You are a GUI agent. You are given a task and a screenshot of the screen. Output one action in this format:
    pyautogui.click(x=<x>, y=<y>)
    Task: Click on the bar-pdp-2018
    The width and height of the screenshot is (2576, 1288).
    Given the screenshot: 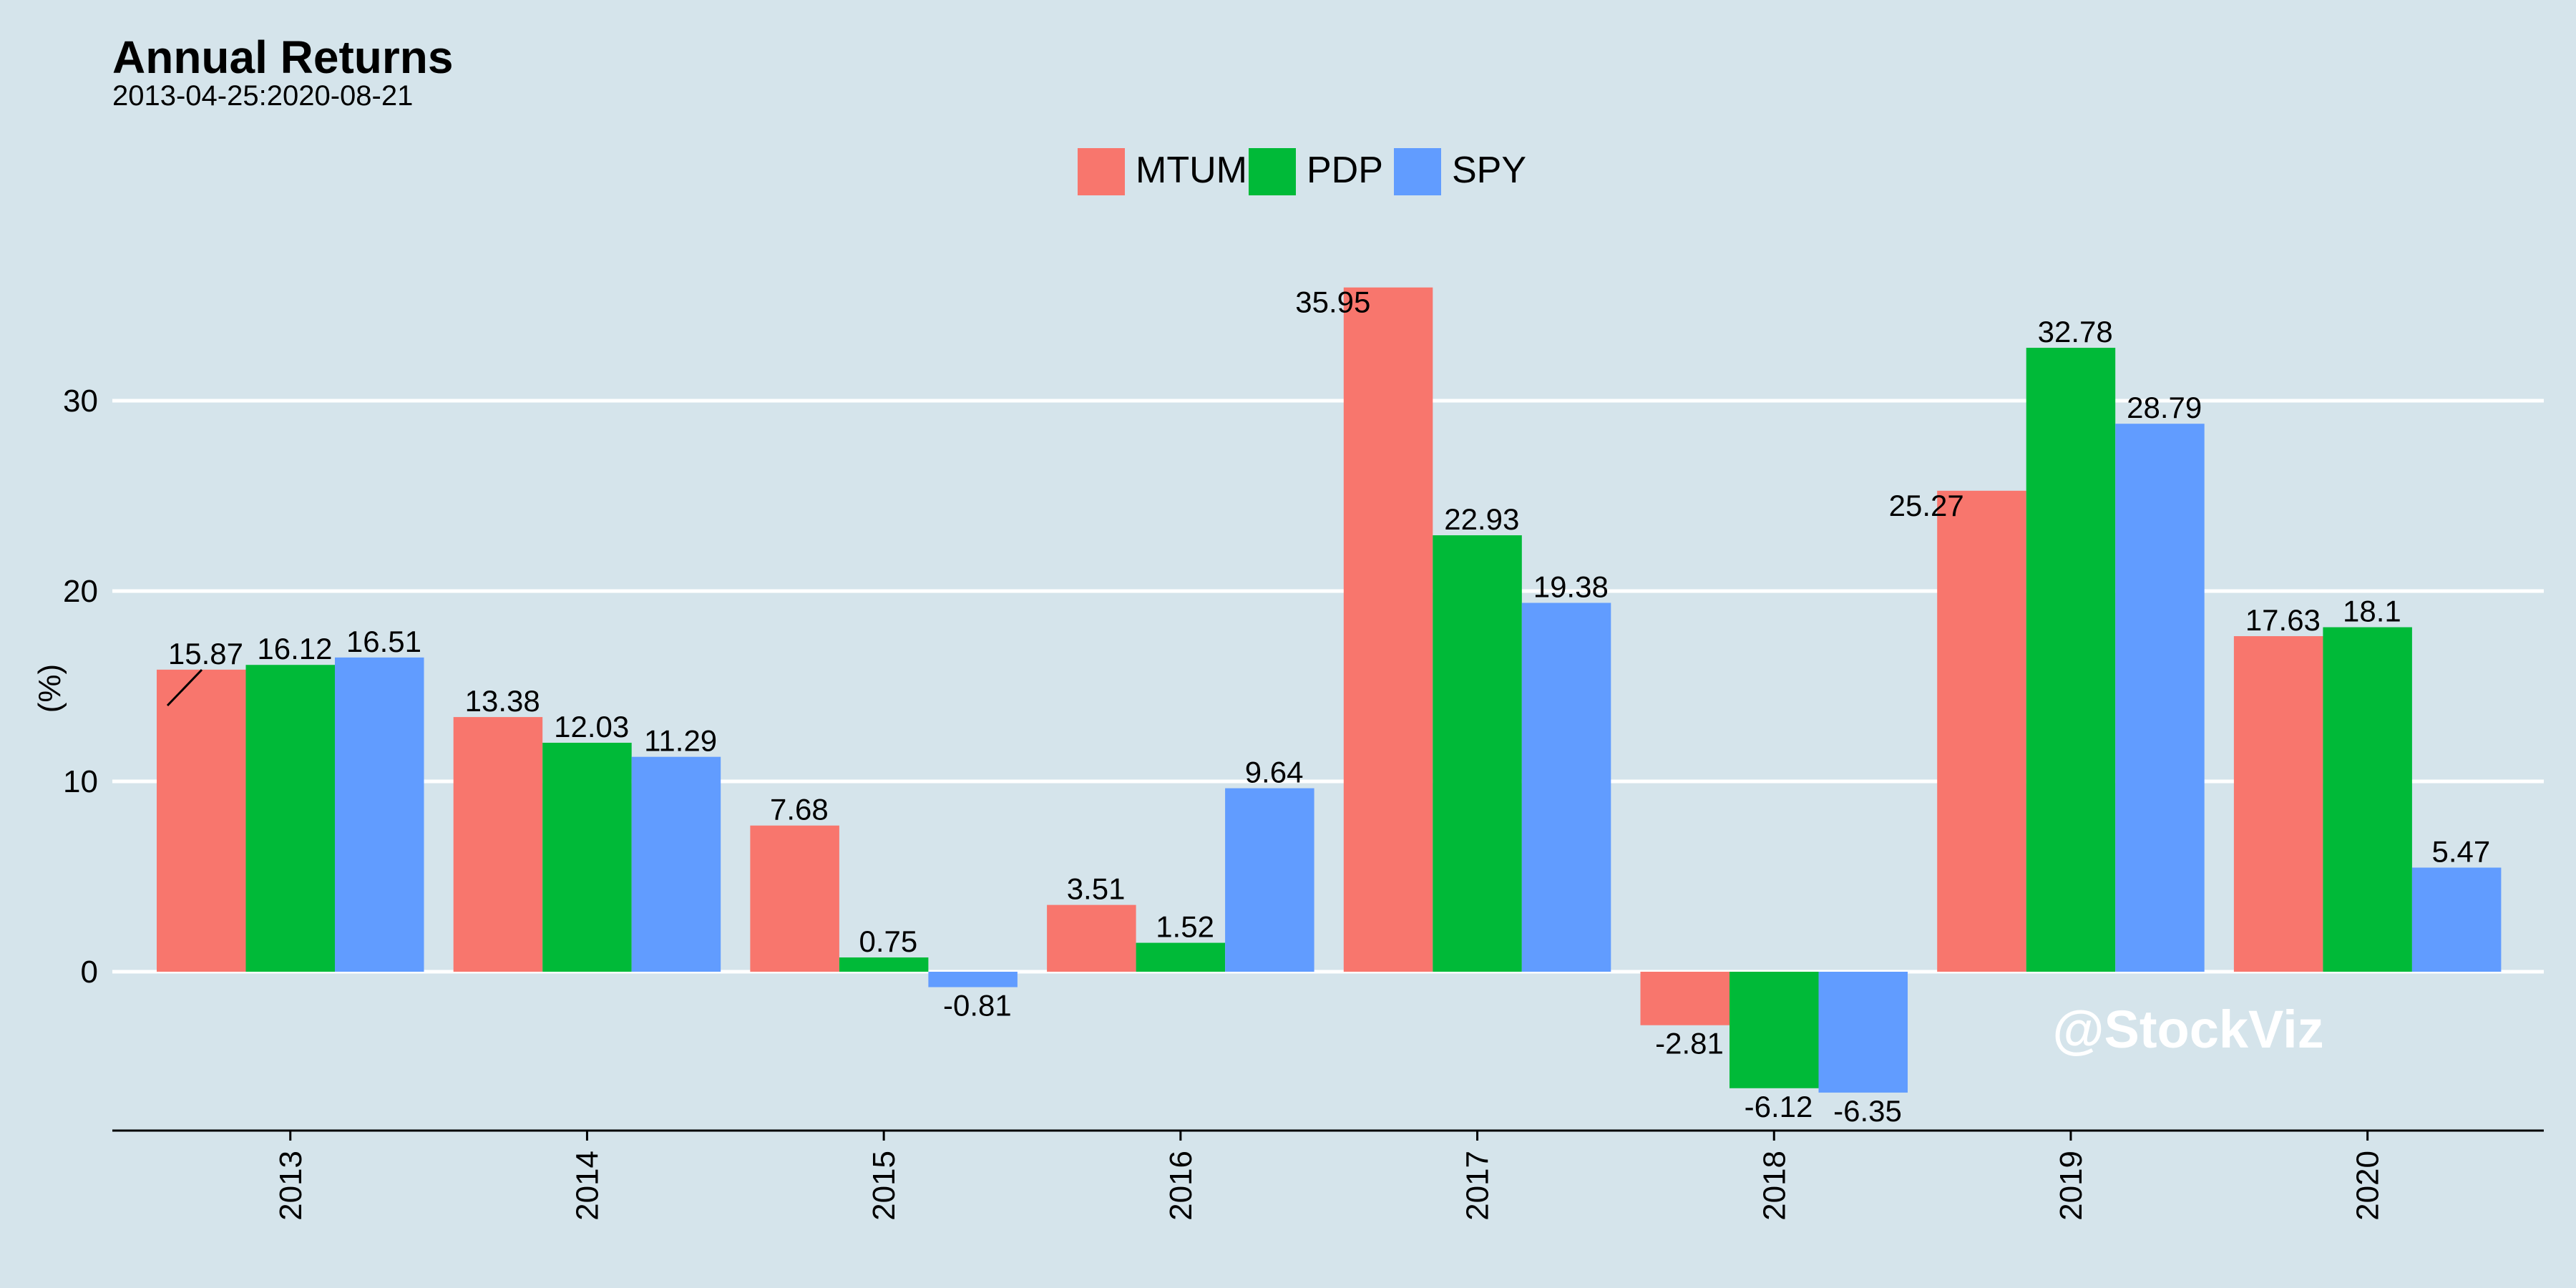 What is the action you would take?
    pyautogui.click(x=1774, y=1030)
    